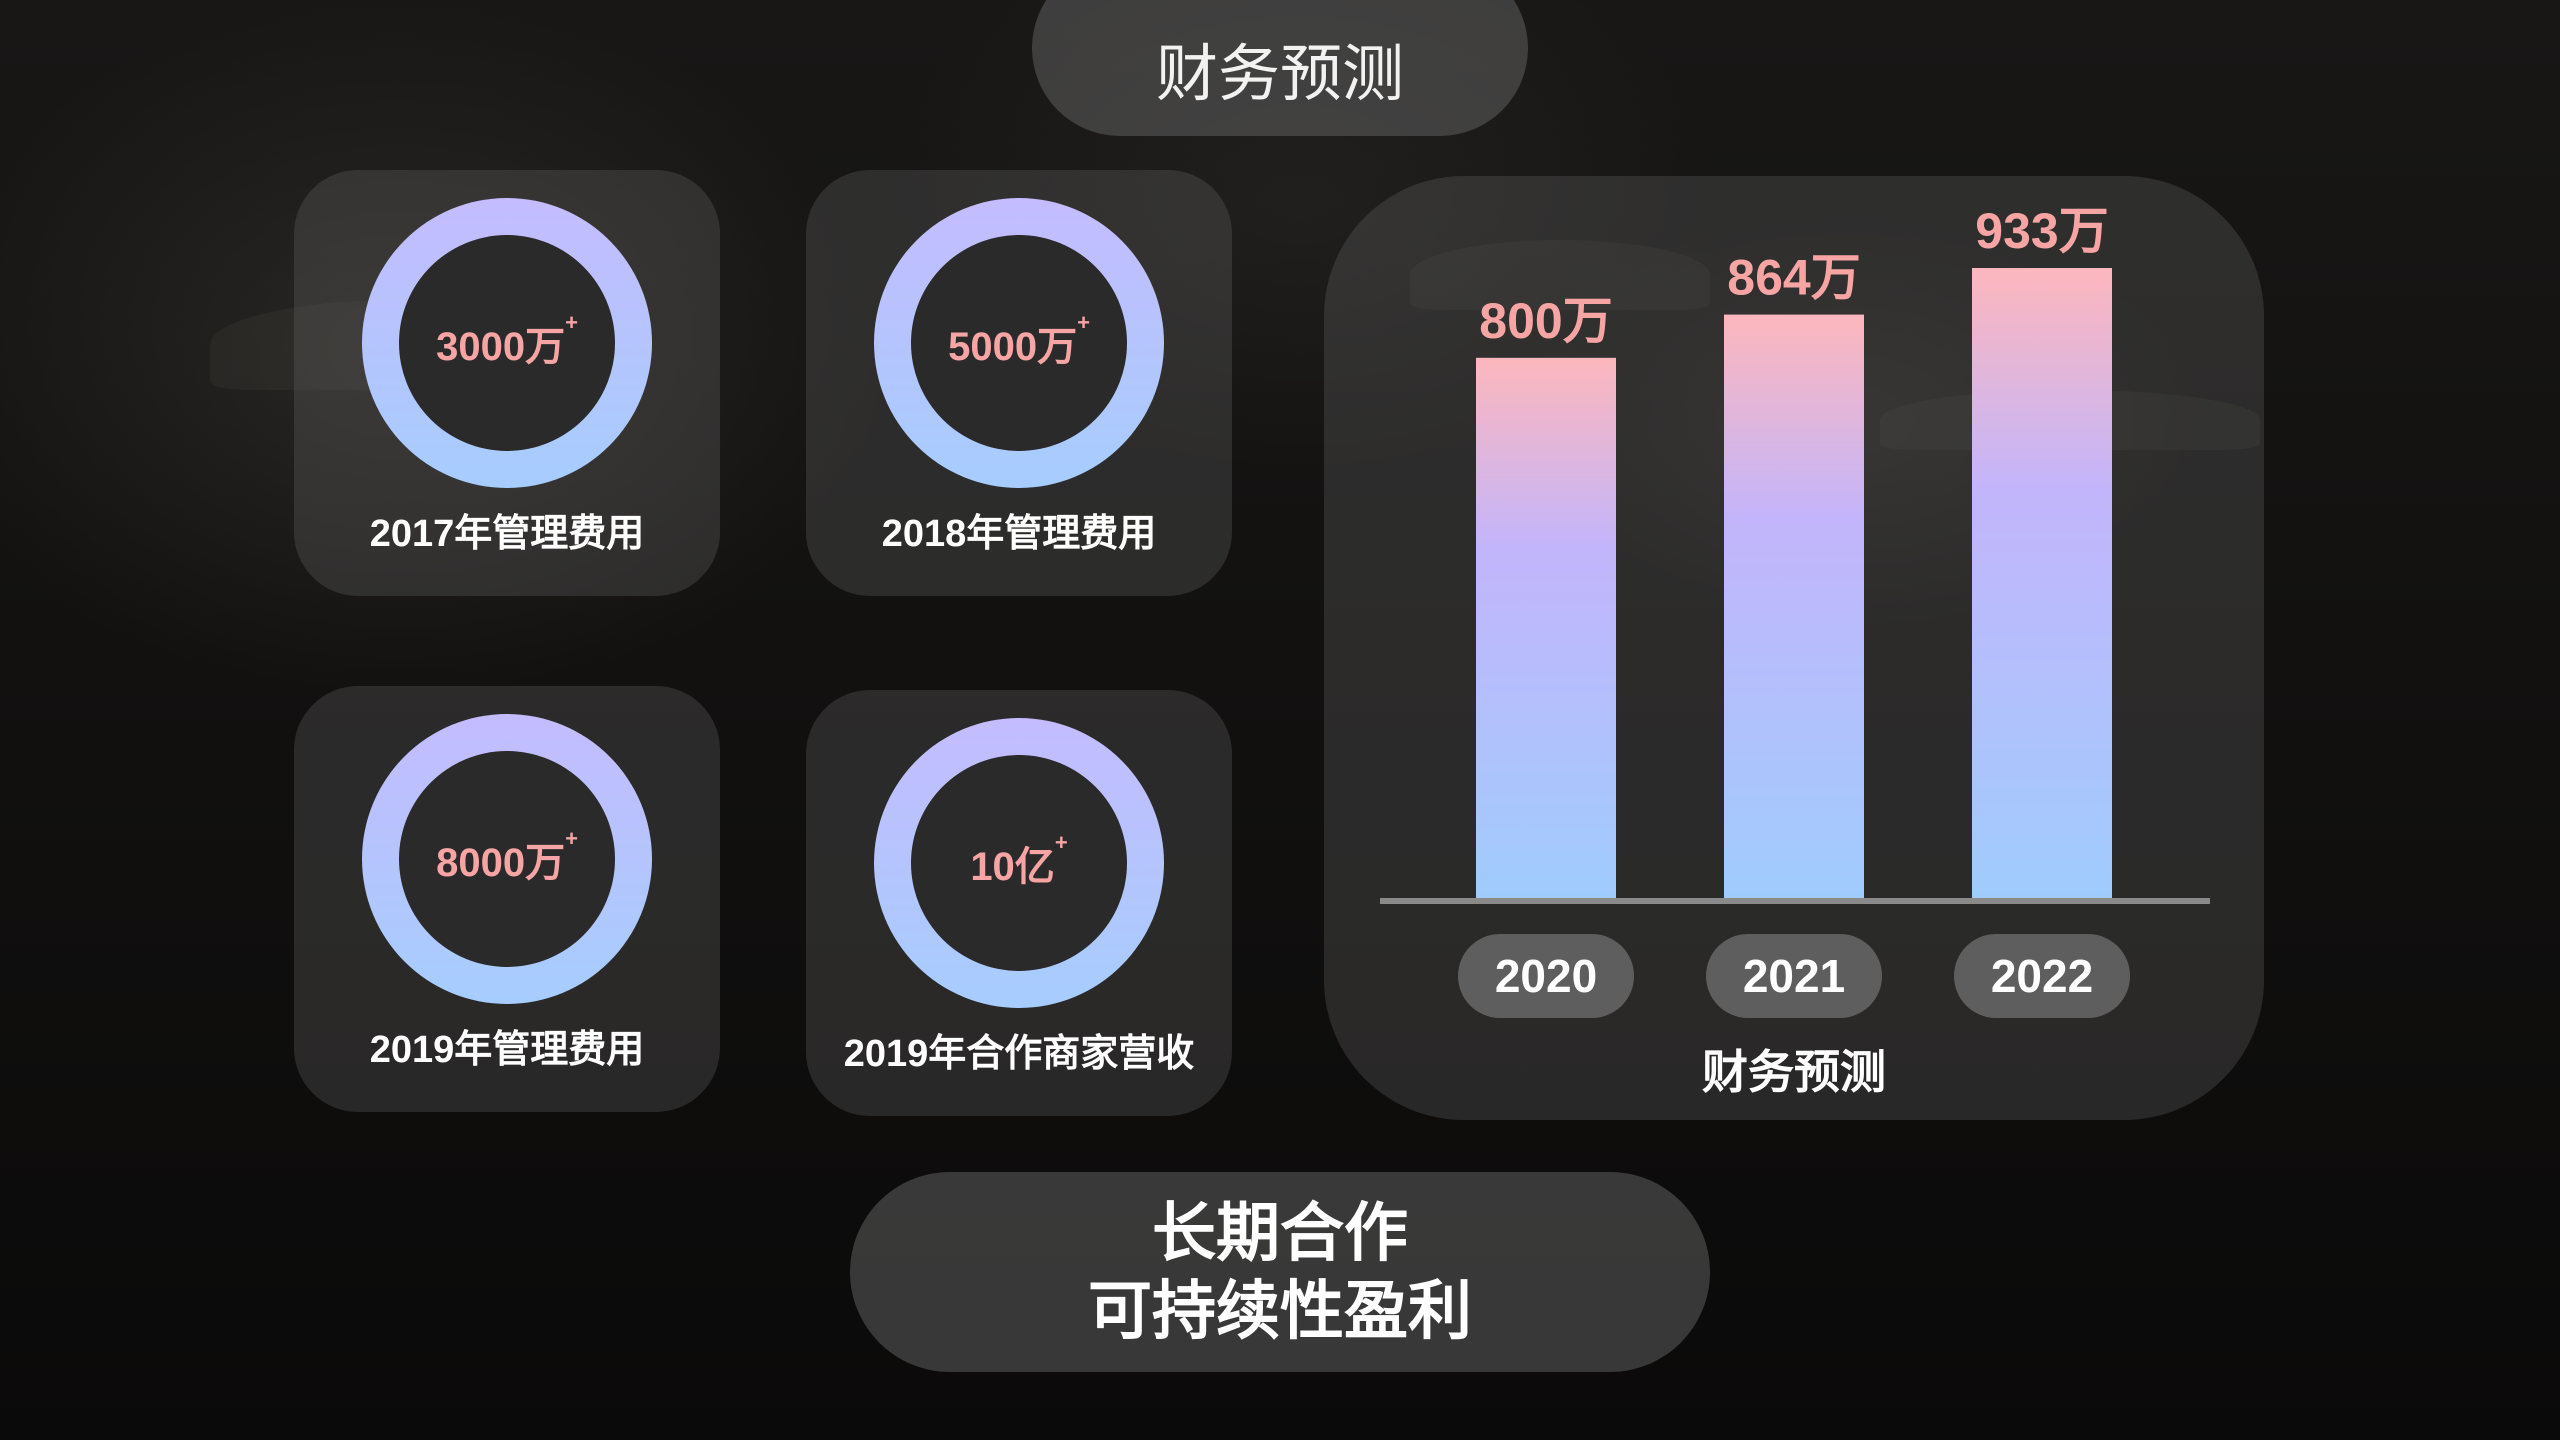  I want to click on data-label-2022: 933万, so click(2041, 231).